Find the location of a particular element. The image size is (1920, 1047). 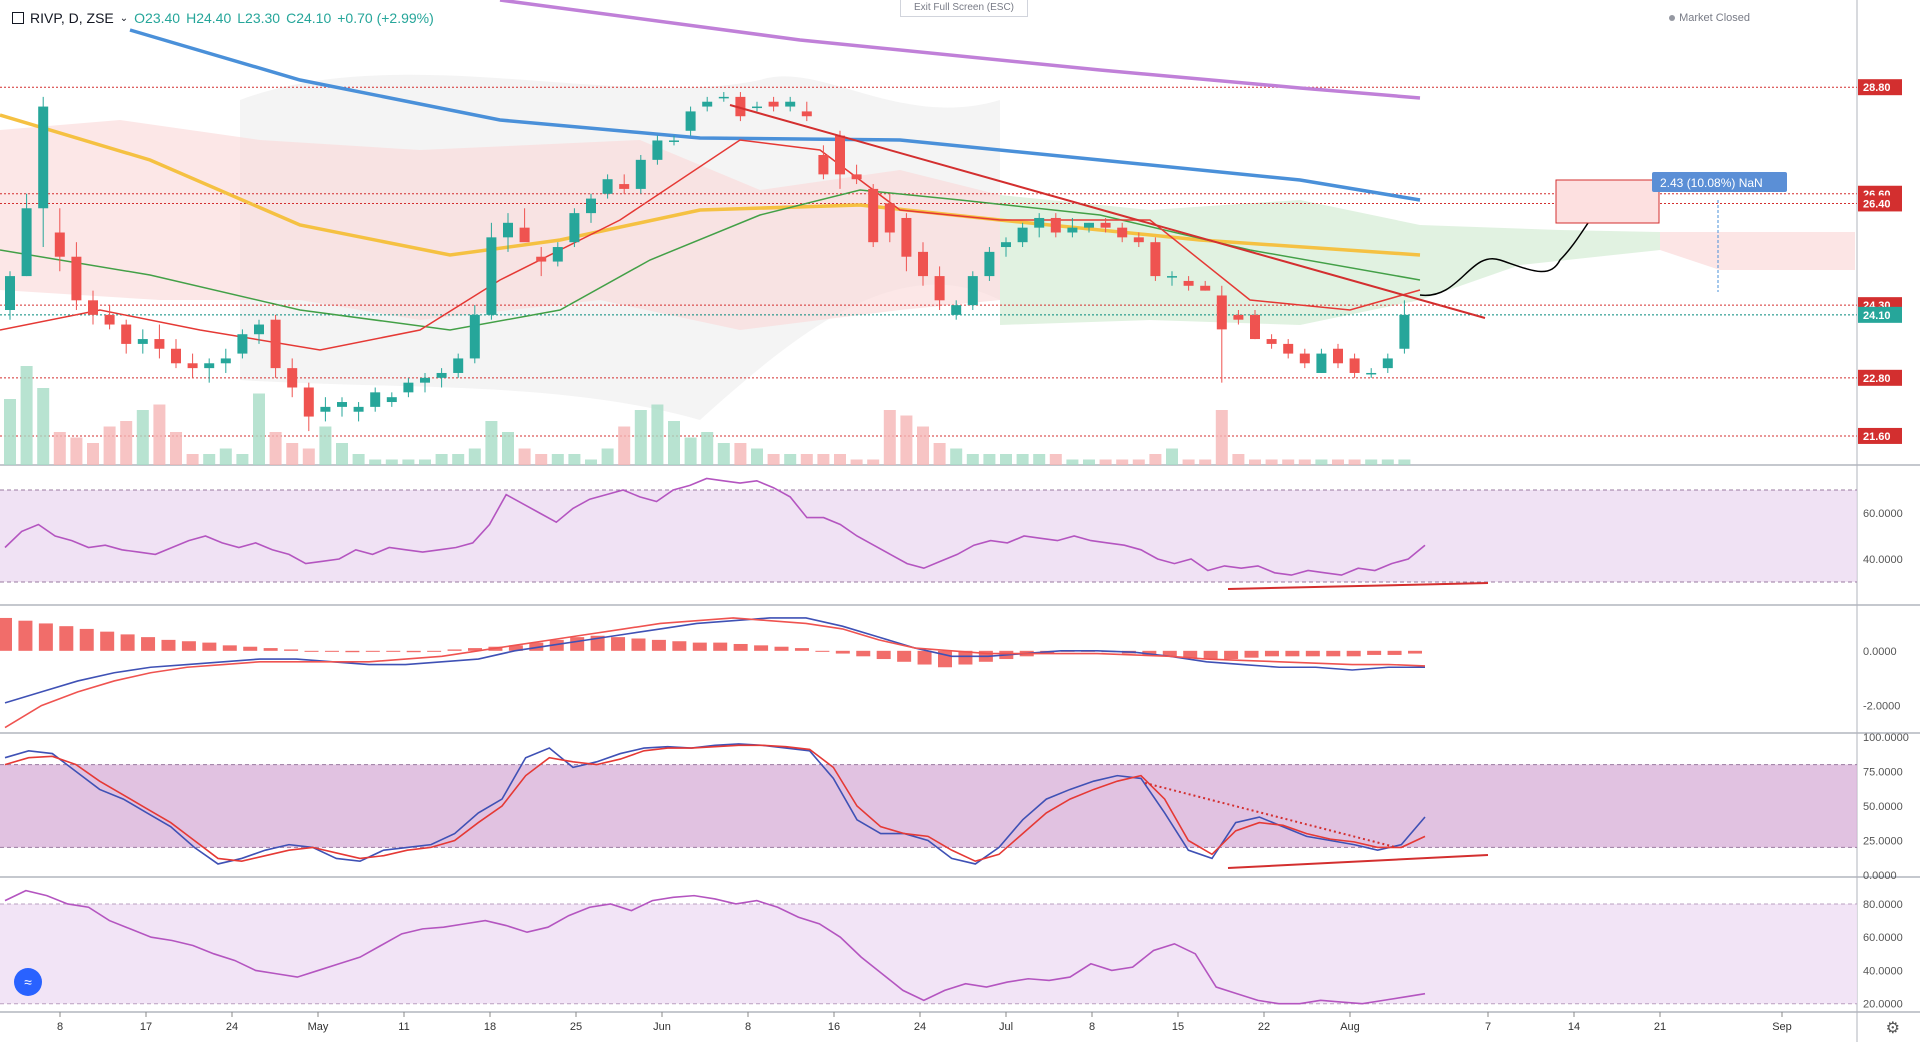

ma-green-line is located at coordinates (710, 260).